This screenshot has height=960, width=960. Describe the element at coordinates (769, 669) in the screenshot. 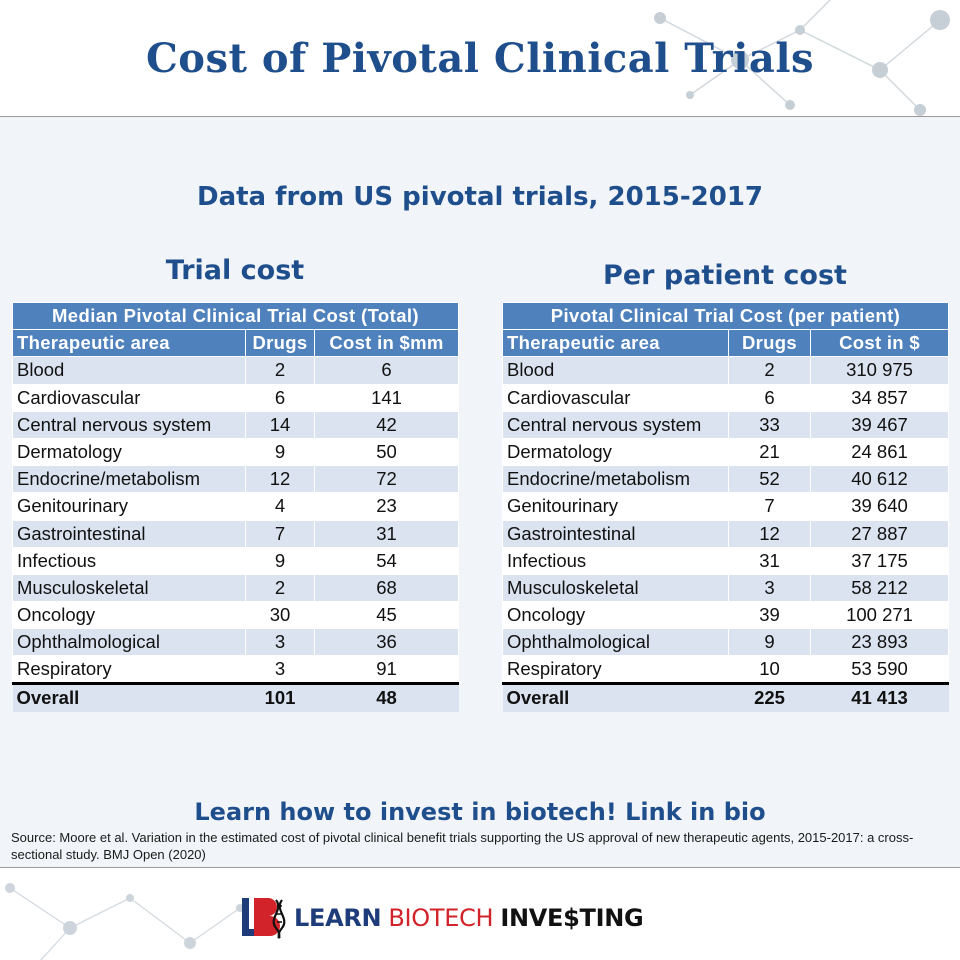

I see `cell-drugs: 10` at that location.